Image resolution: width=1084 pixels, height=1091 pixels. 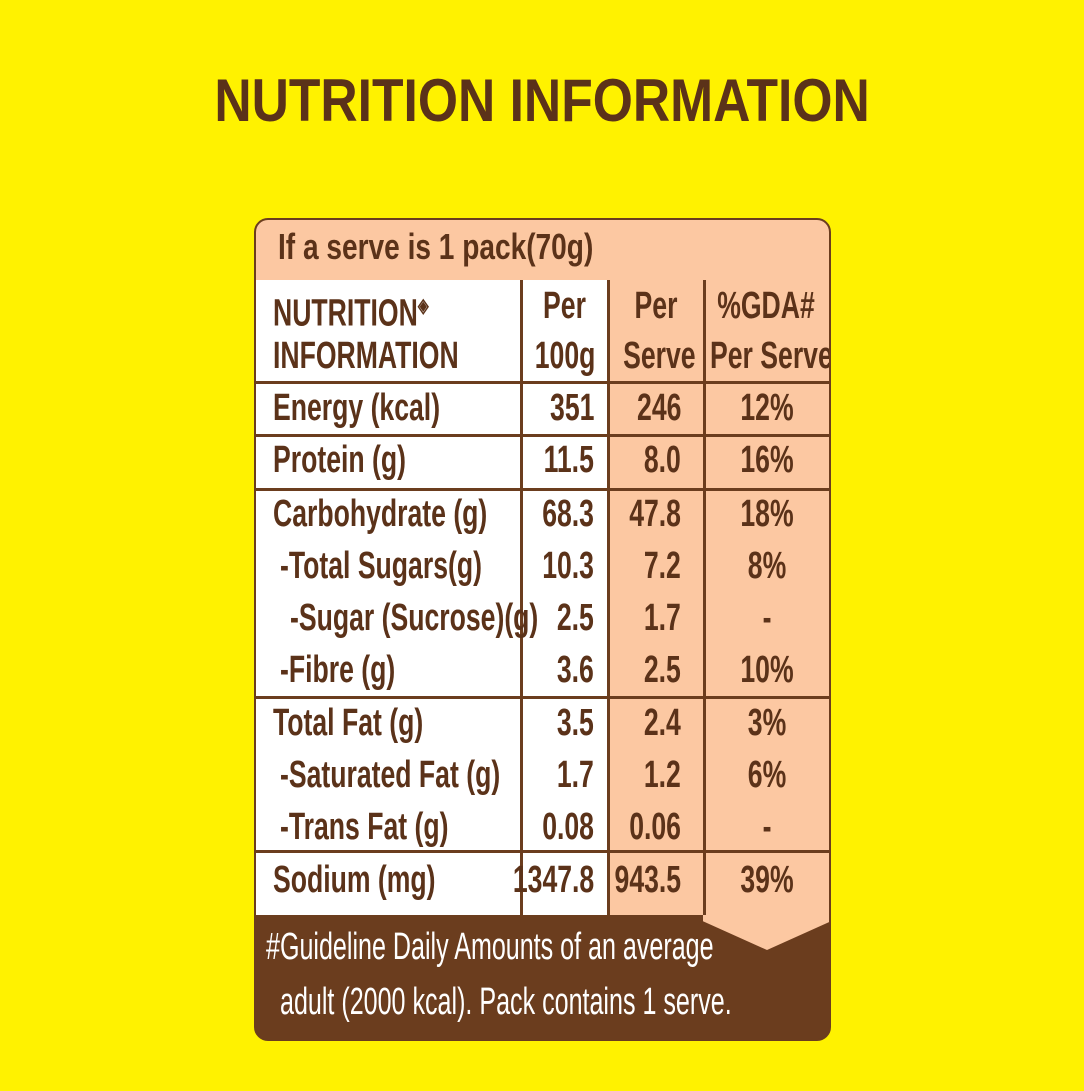 What do you see at coordinates (568, 566) in the screenshot?
I see `per-100g-value: 10.3` at bounding box center [568, 566].